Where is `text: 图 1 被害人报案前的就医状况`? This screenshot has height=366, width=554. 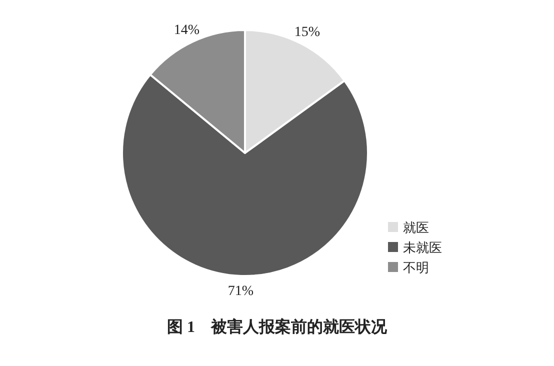
text: 图 1 被害人报案前的就医状况 is located at coordinates (277, 326).